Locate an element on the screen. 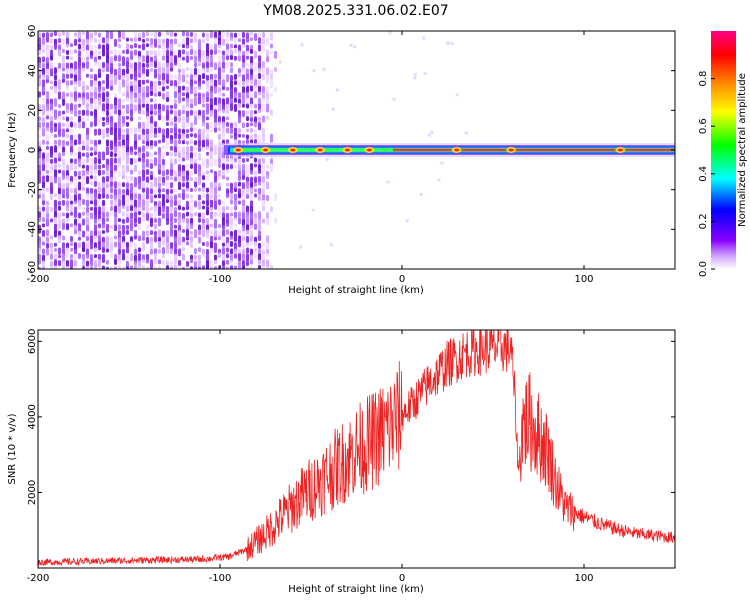  snr-ytick-label: 2000 is located at coordinates (32, 492).